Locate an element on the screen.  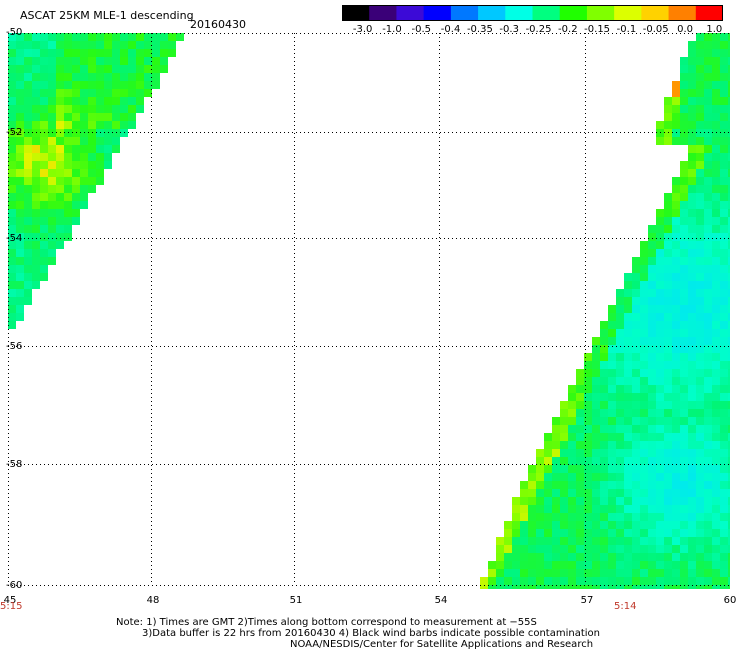
colorbar-label: -3.0 is located at coordinates (362, 29).